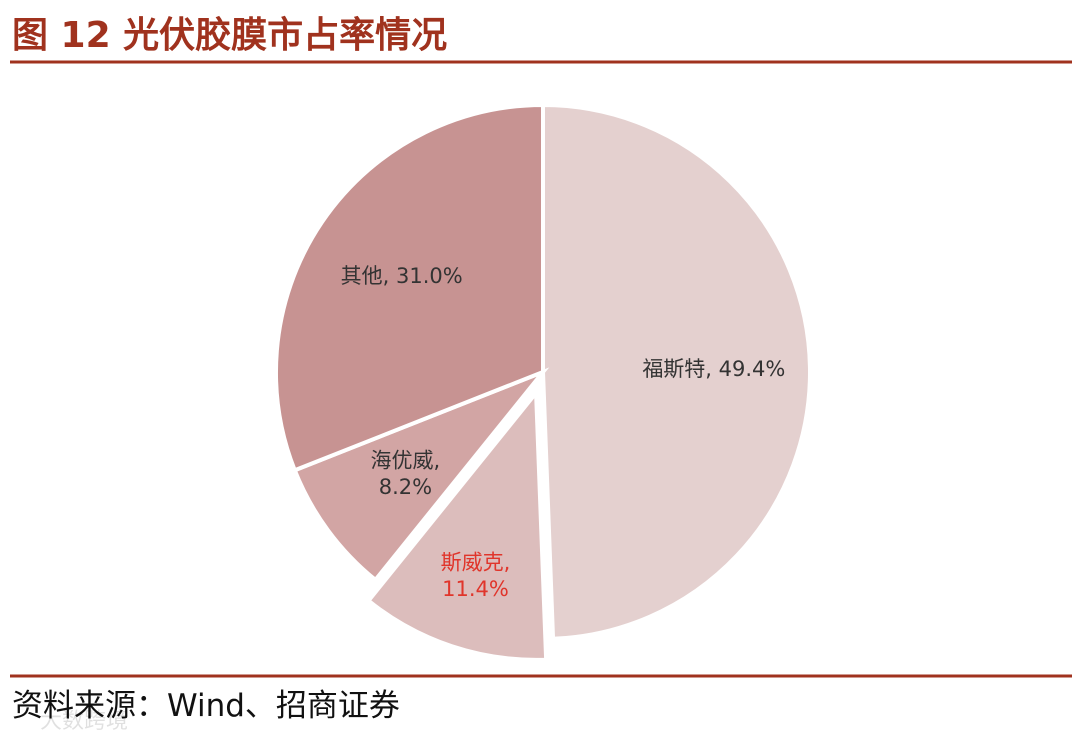  What do you see at coordinates (206, 706) in the screenshot?
I see `source: 资料来源：Wind、招商证券` at bounding box center [206, 706].